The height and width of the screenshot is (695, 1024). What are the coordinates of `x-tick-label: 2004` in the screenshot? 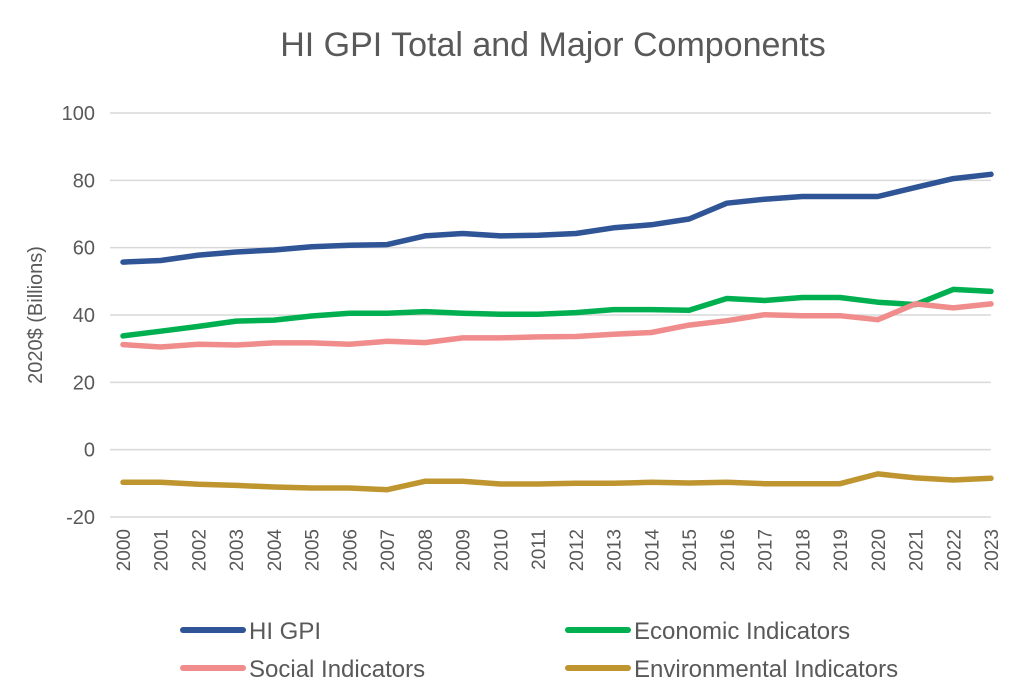 It's located at (275, 550).